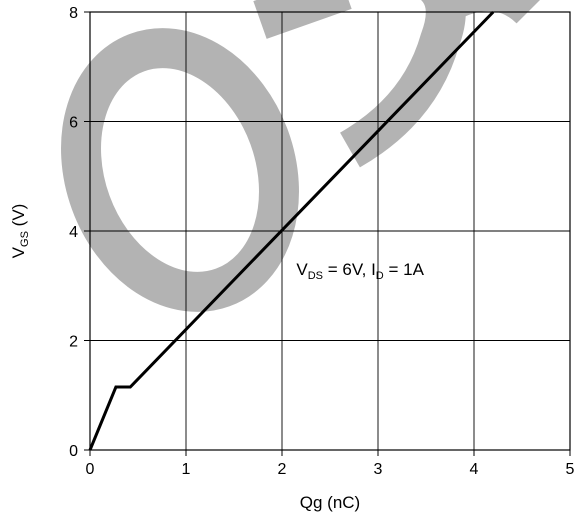  What do you see at coordinates (73, 451) in the screenshot?
I see `y-tick-label: 0` at bounding box center [73, 451].